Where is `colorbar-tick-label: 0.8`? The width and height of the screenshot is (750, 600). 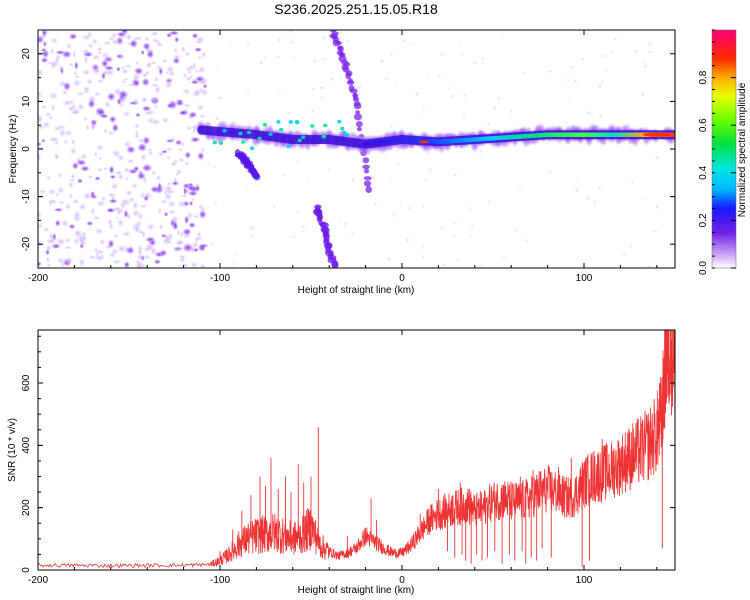
colorbar-tick-label: 0.8 is located at coordinates (703, 77).